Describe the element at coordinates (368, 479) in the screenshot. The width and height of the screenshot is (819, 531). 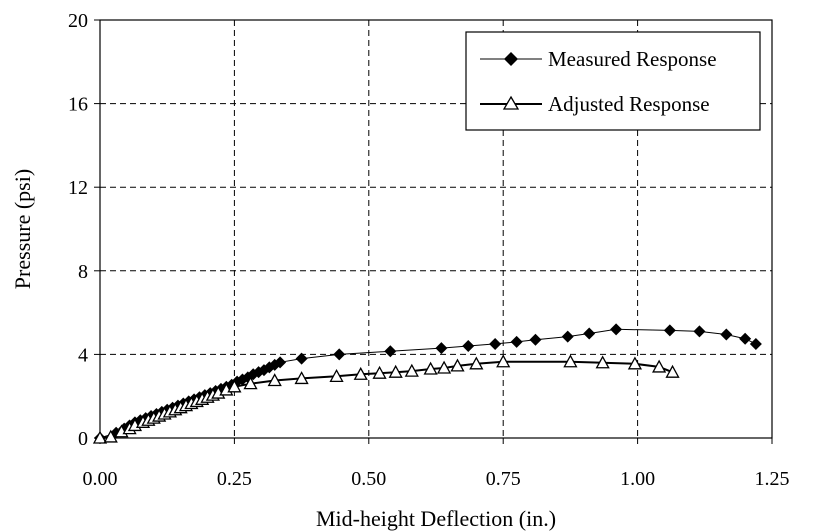
I see `x-tick-label: 0.50` at that location.